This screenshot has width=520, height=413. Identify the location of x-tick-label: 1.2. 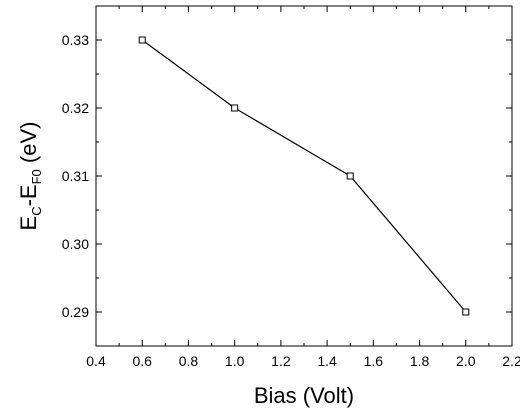
(281, 361).